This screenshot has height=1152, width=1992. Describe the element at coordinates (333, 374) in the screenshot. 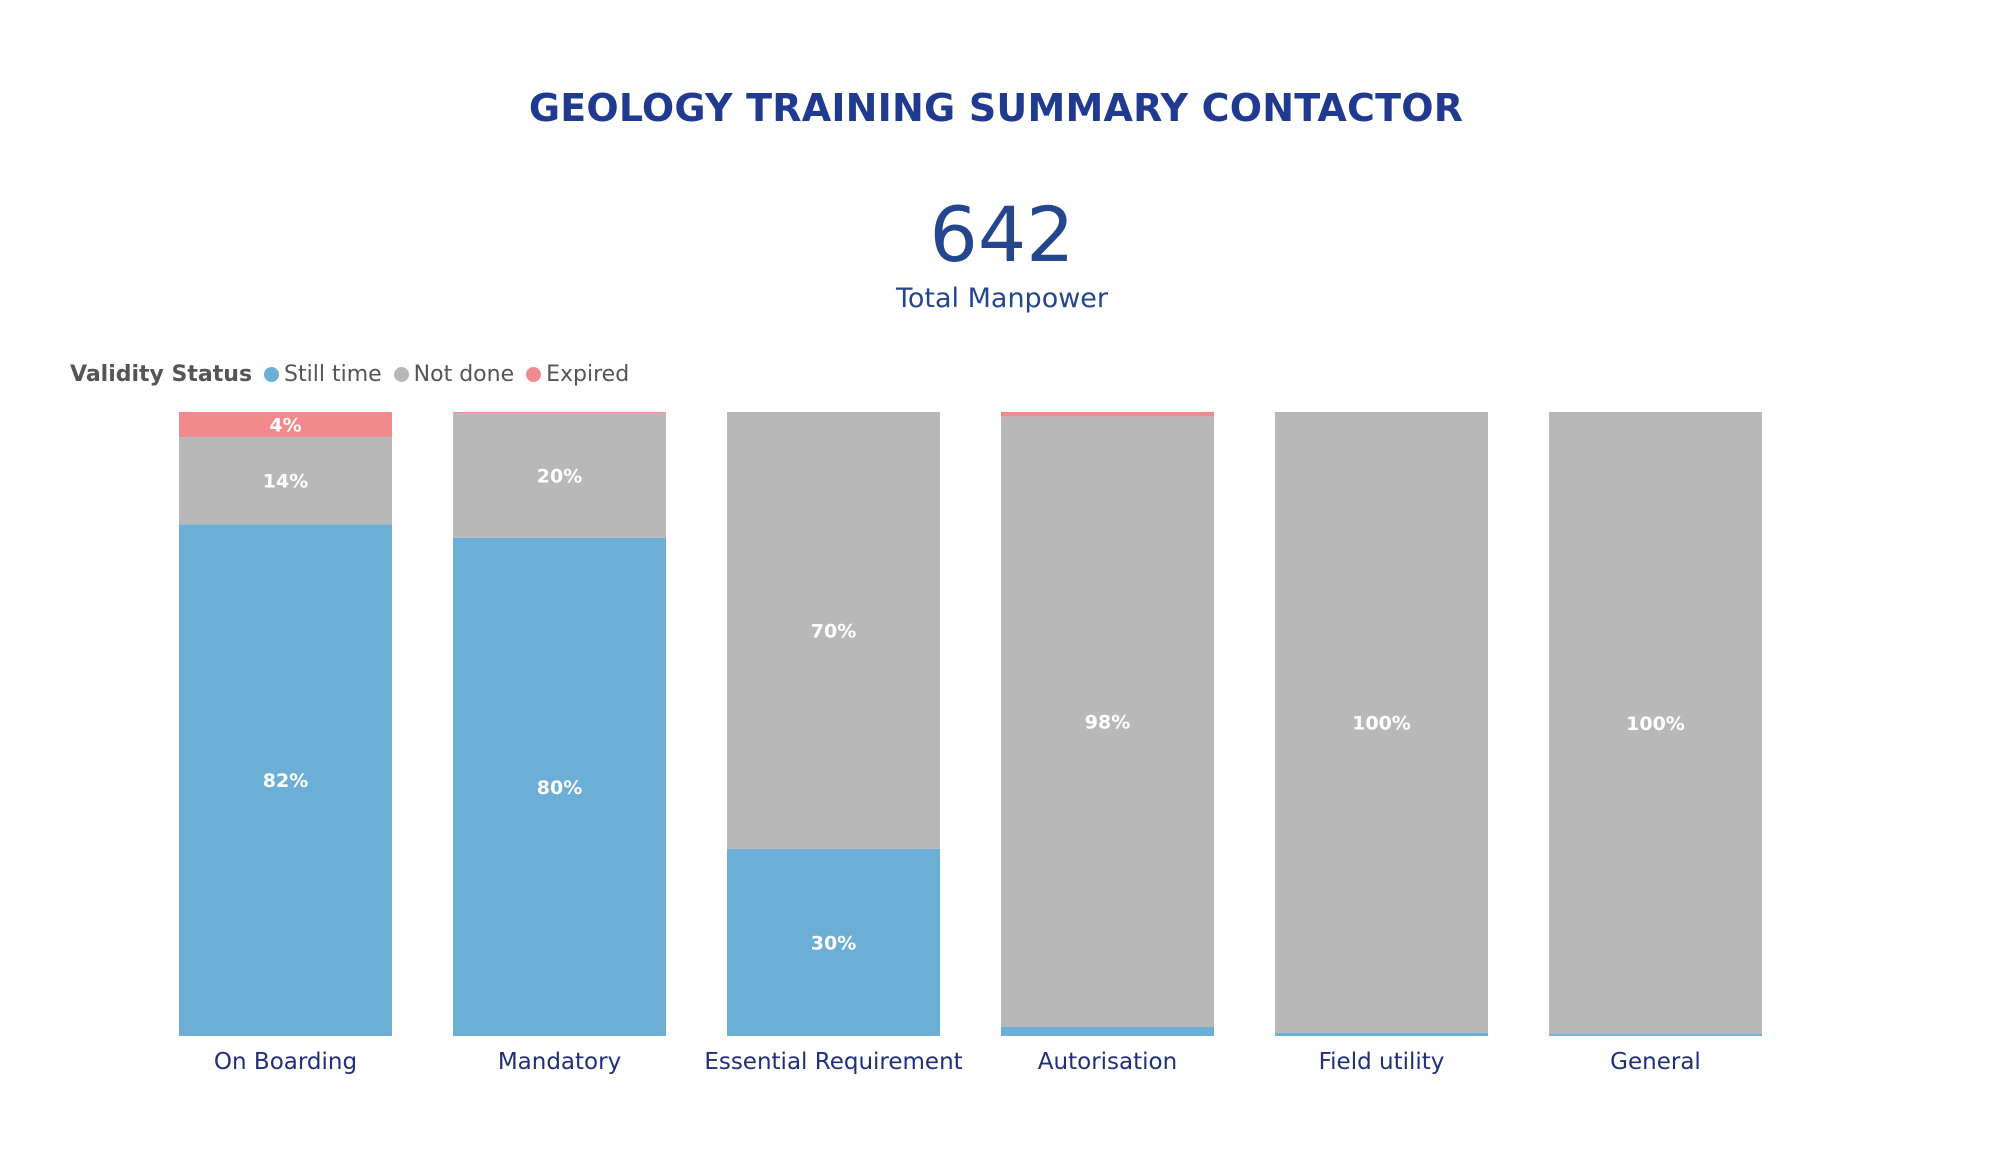

I see `legend-label-still-time: Still time` at that location.